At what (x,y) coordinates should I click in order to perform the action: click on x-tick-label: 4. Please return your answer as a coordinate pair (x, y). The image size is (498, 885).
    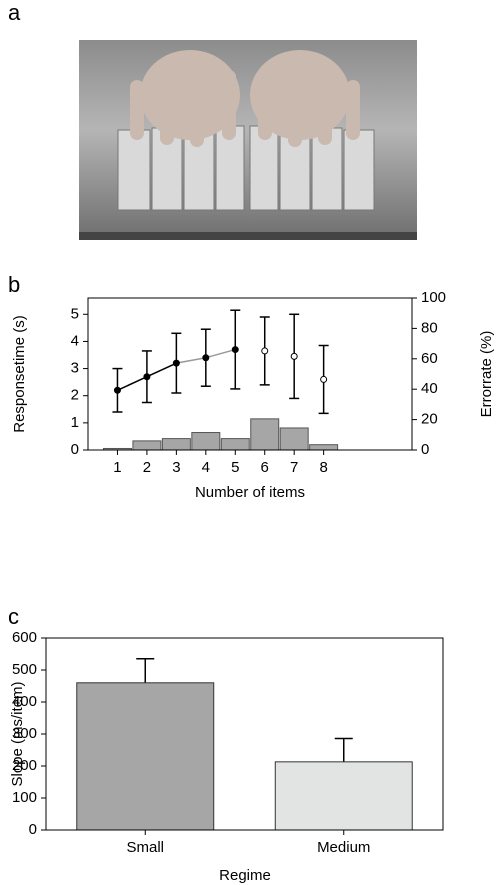
    Looking at the image, I should click on (206, 467).